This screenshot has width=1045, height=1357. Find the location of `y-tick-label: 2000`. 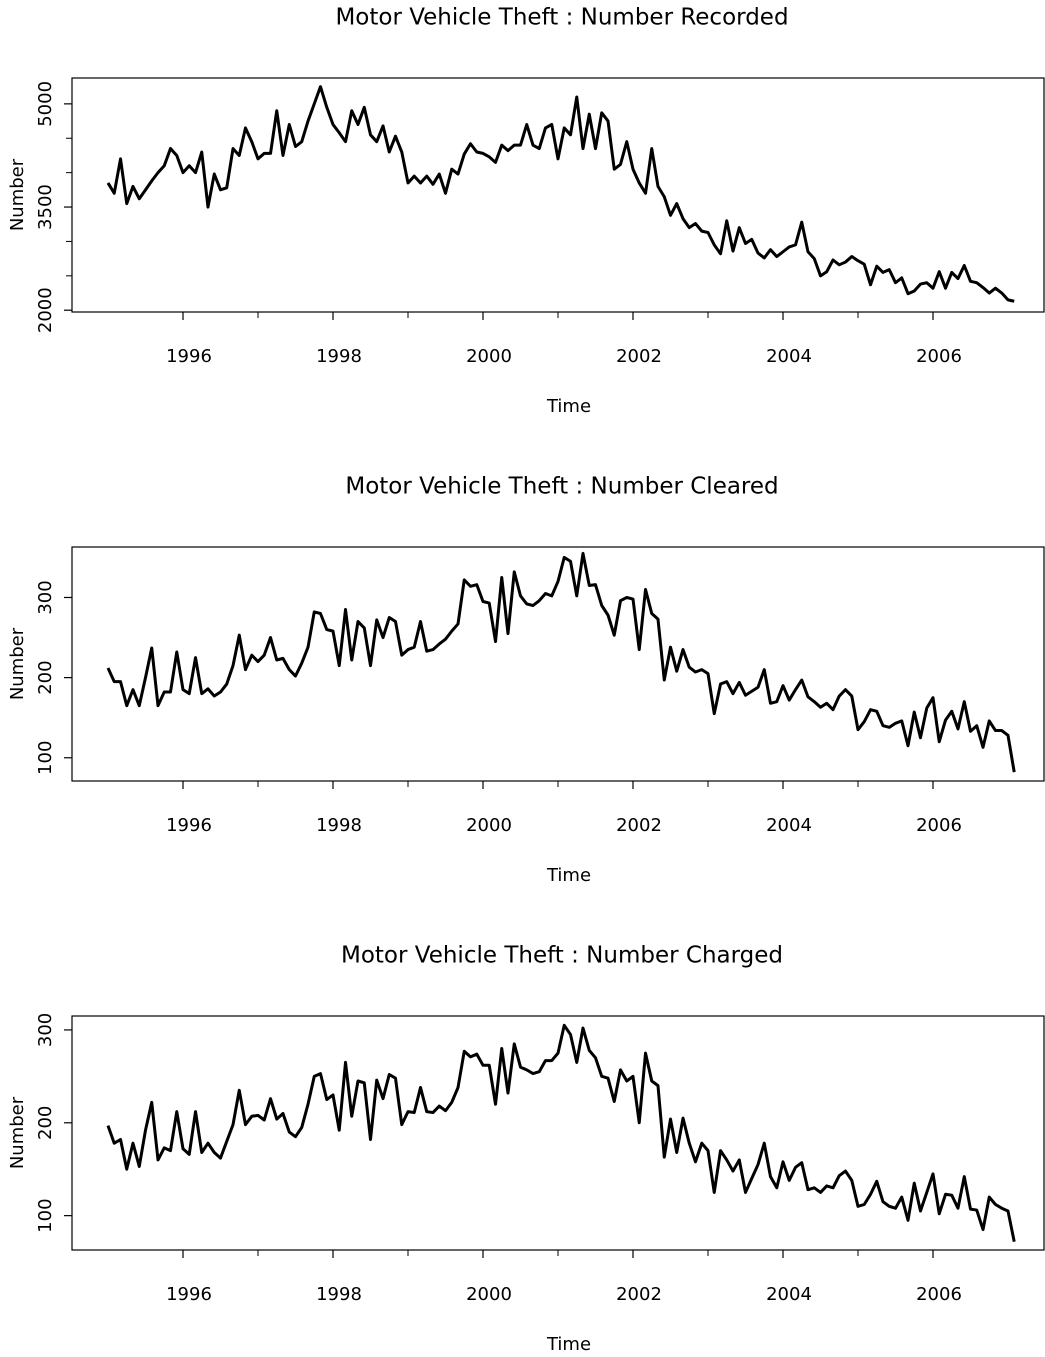

y-tick-label: 2000 is located at coordinates (45, 310).